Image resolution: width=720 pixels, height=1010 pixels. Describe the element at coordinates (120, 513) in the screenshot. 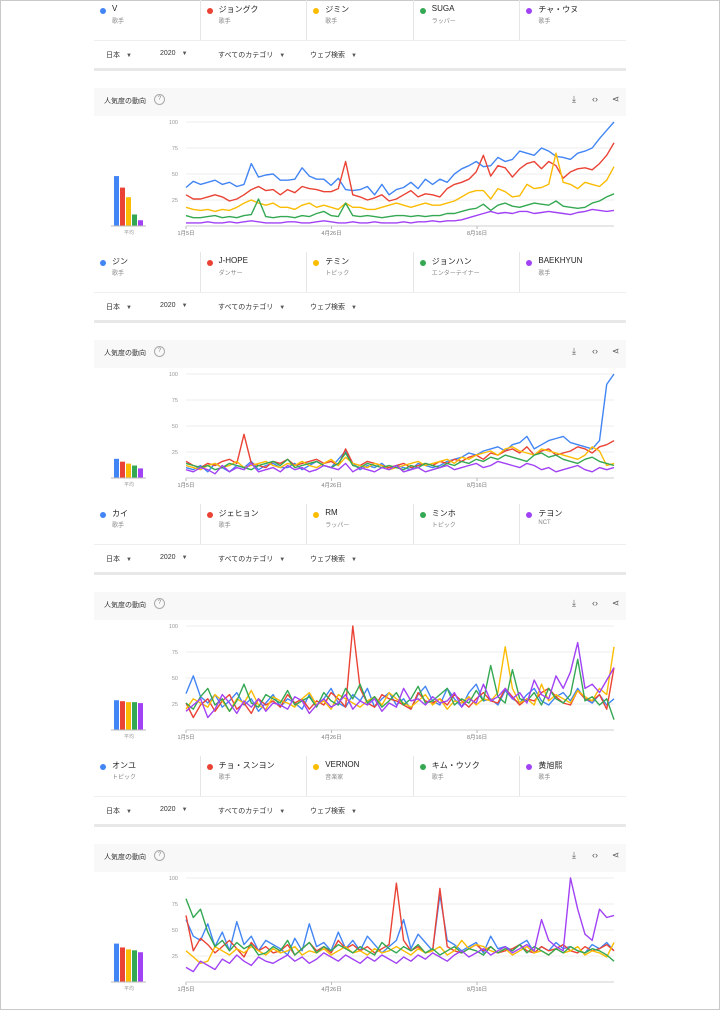

I see `search-term-name: カイ` at that location.